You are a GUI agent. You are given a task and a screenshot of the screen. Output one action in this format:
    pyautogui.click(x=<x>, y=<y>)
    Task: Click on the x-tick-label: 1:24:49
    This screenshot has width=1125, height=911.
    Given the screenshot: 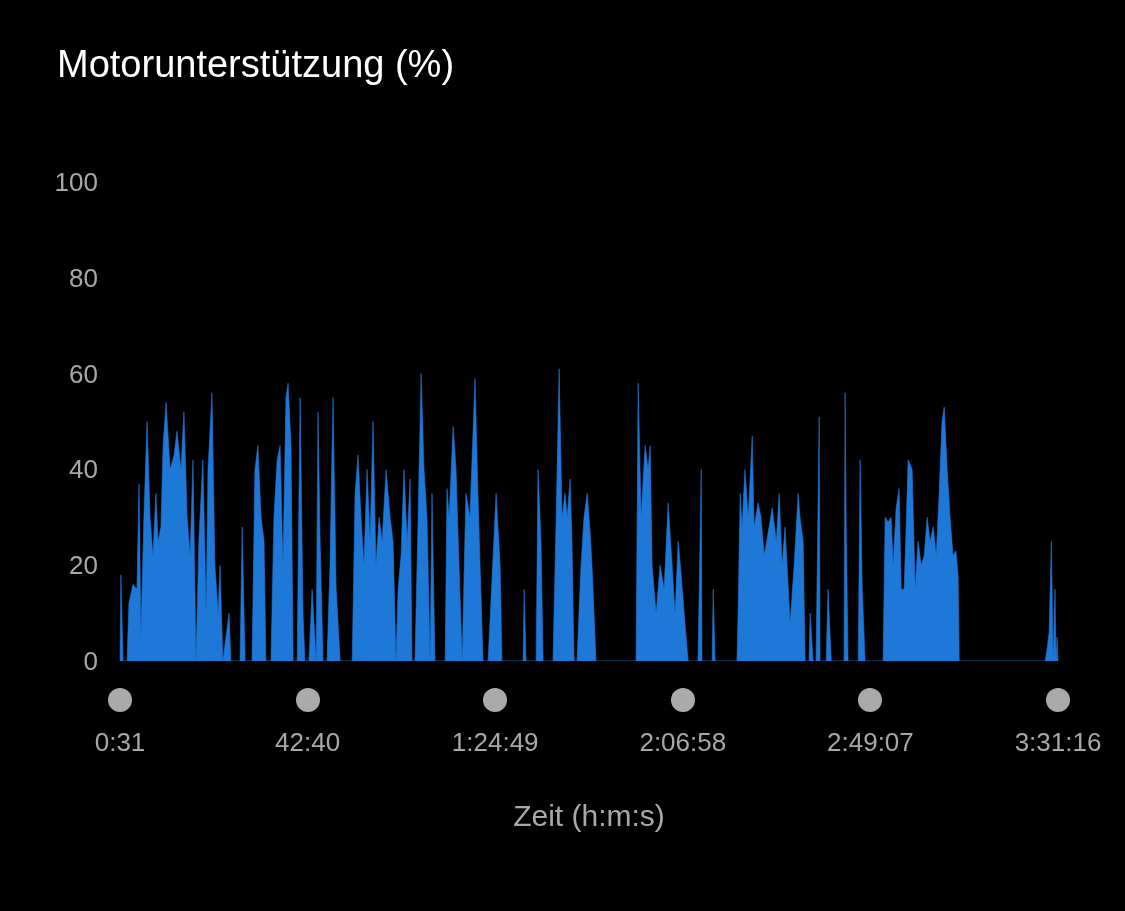 What is the action you would take?
    pyautogui.click(x=495, y=742)
    